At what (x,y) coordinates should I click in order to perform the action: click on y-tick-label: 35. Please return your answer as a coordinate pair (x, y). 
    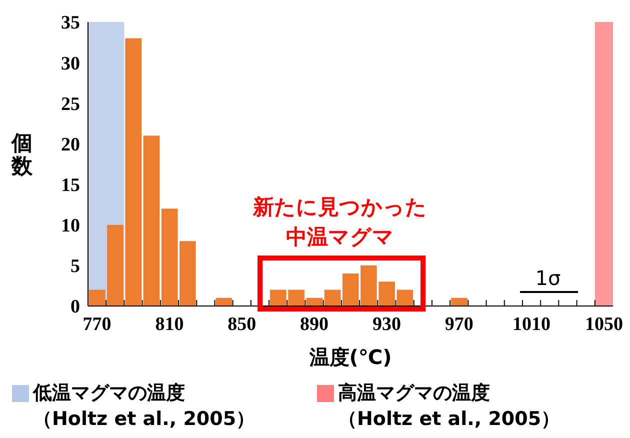
    Looking at the image, I should click on (70, 23).